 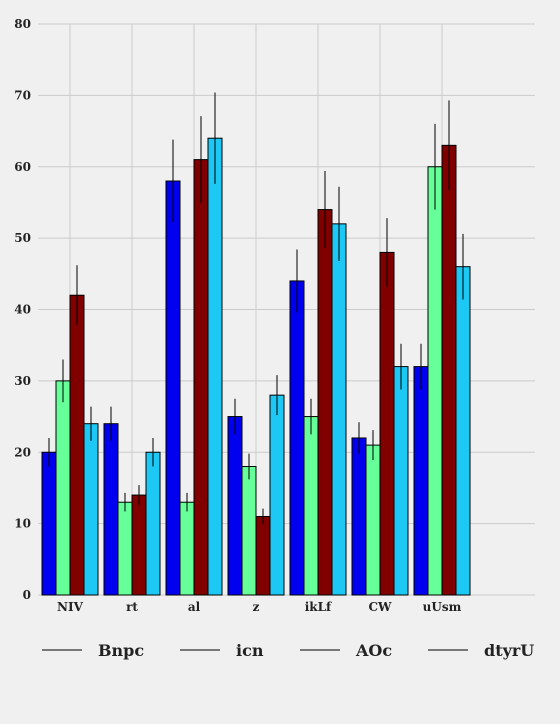 I want to click on x-tick-label-al: al, so click(x=194, y=607).